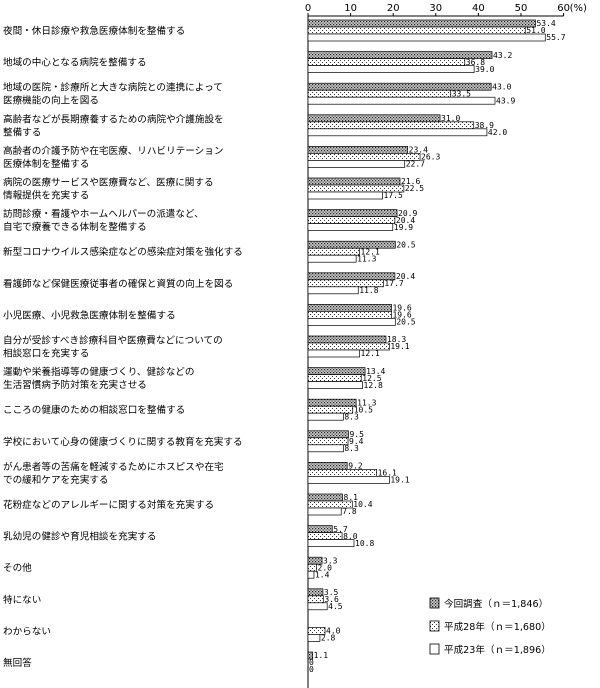 The height and width of the screenshot is (688, 600). What do you see at coordinates (349, 511) in the screenshot?
I see `bar-value-label: 7.8` at bounding box center [349, 511].